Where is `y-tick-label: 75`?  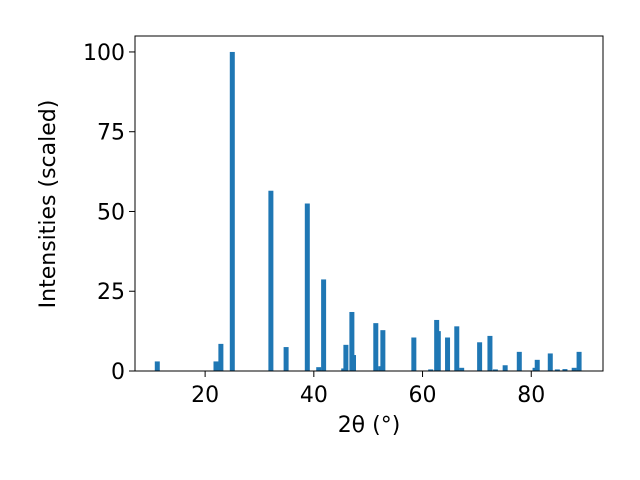
y-tick-label: 75 is located at coordinates (111, 133).